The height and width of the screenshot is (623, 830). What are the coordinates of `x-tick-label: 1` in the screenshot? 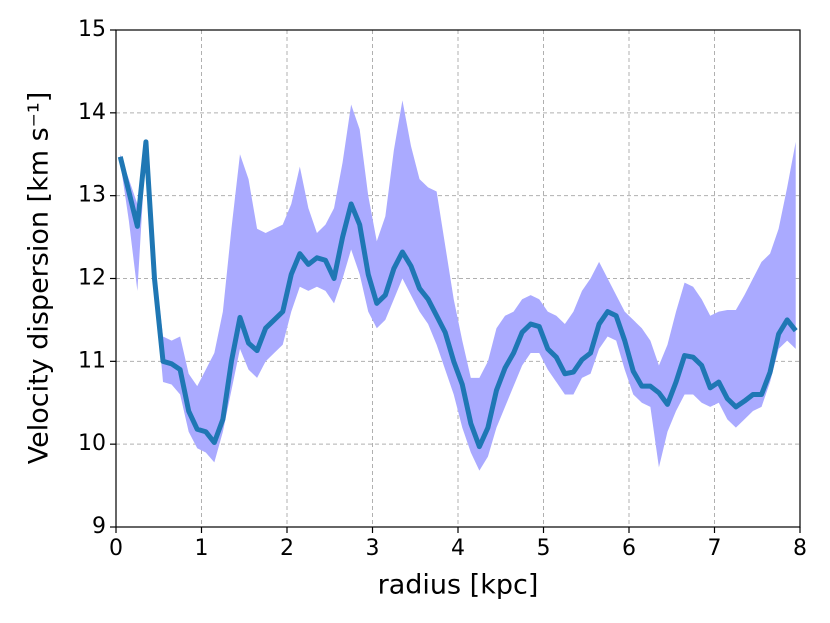 It's located at (202, 548).